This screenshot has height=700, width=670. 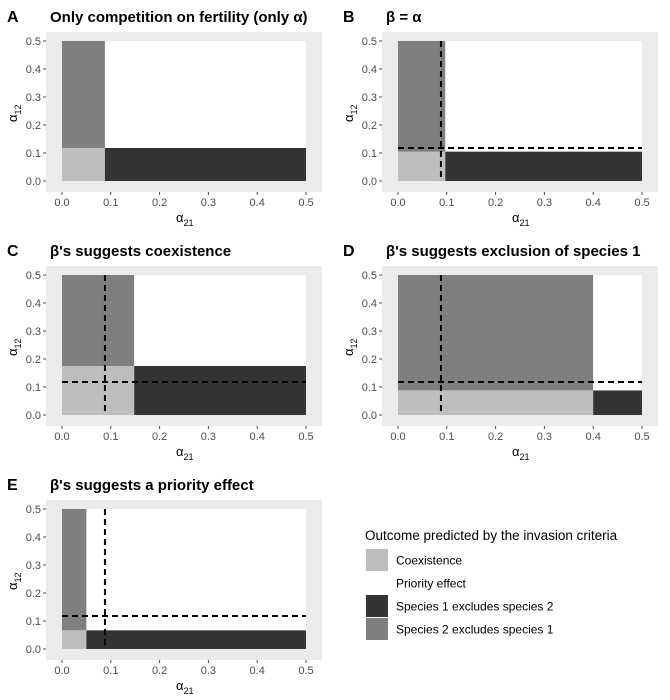 What do you see at coordinates (305, 671) in the screenshot?
I see `panel-e-x-tick-label: 0.5` at bounding box center [305, 671].